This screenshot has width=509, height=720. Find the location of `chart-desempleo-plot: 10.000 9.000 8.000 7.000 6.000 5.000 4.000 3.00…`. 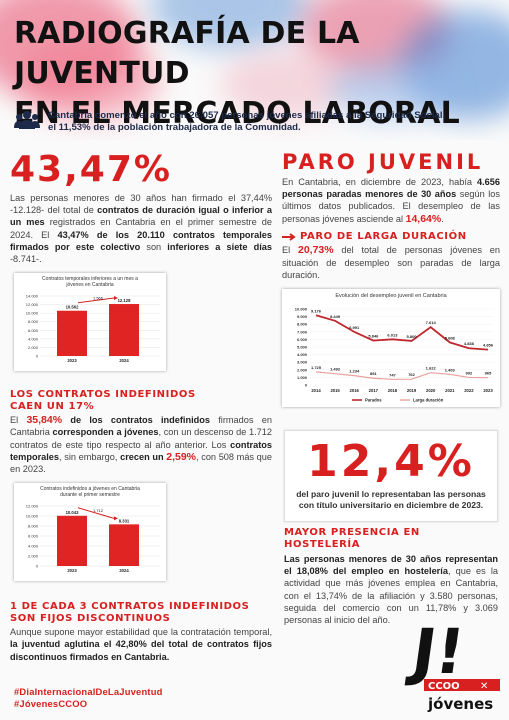

chart-desempleo-plot: 10.000 9.000 8.000 7.000 6.000 5.000 4.000 3.00… is located at coordinates (394, 354).